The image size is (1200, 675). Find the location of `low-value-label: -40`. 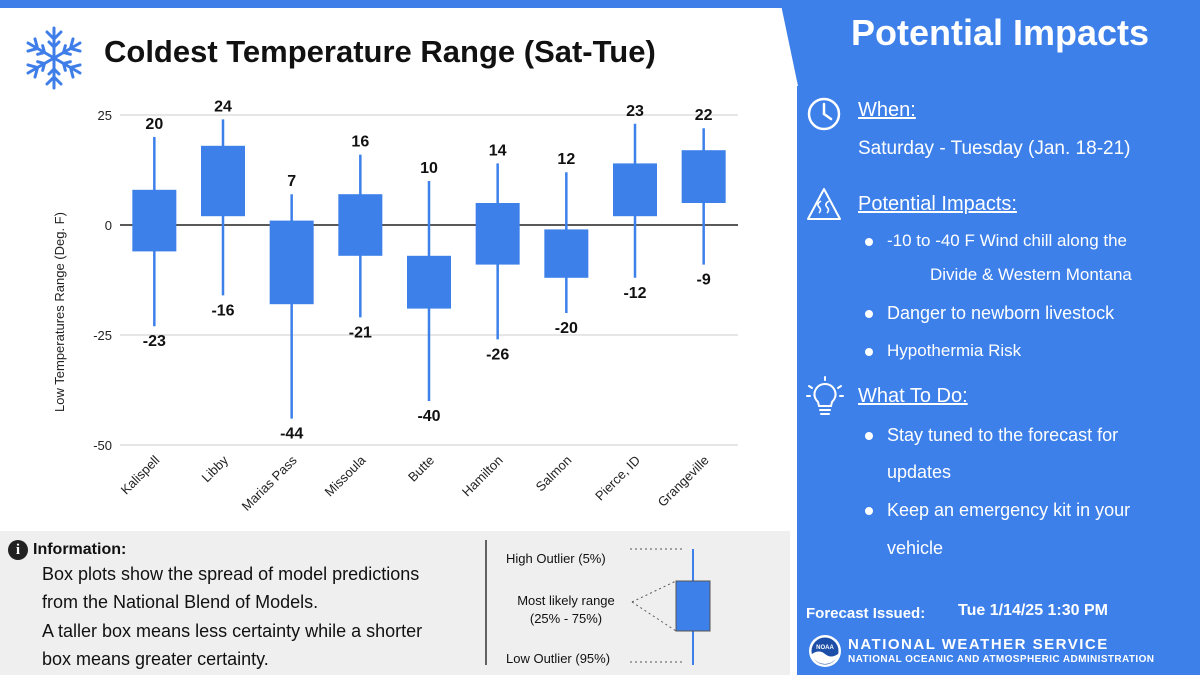

low-value-label: -40 is located at coordinates (428, 416).